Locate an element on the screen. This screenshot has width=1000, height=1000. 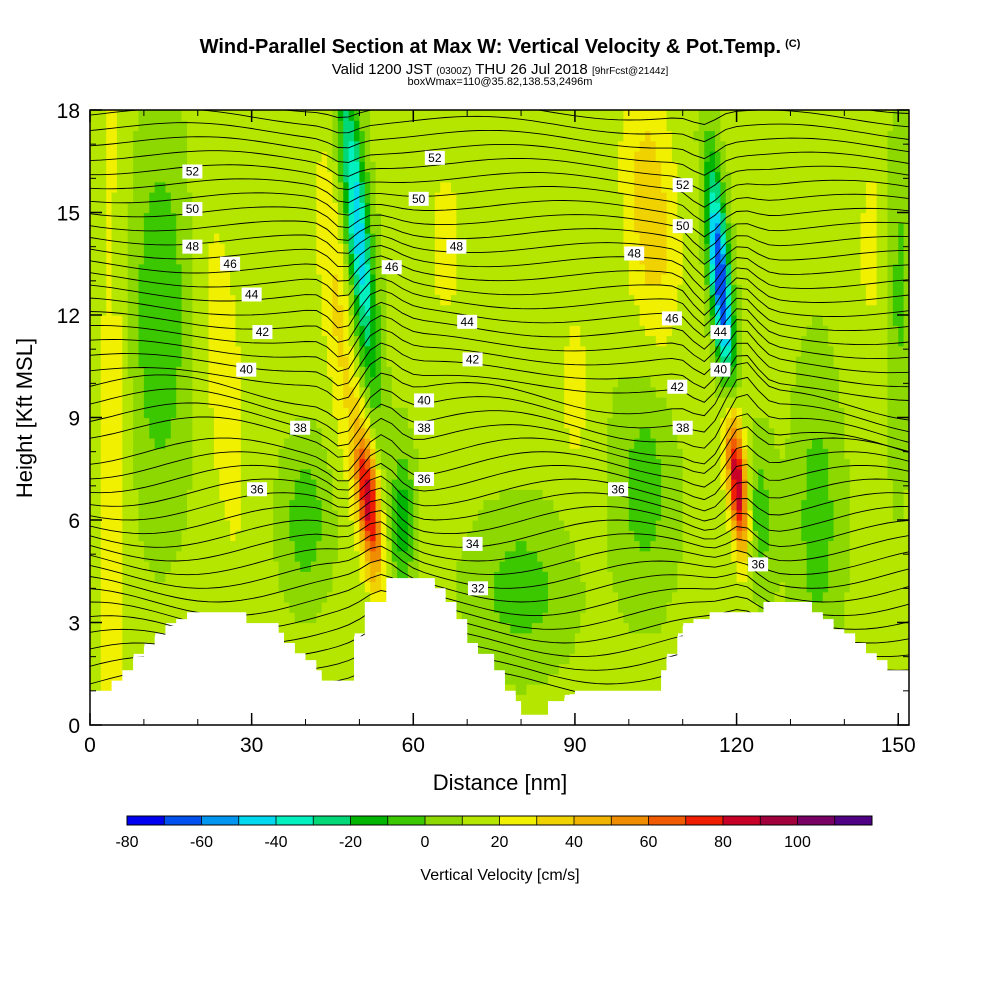
colorbar-title: Vertical Velocity [cm/s] is located at coordinates (499, 875).